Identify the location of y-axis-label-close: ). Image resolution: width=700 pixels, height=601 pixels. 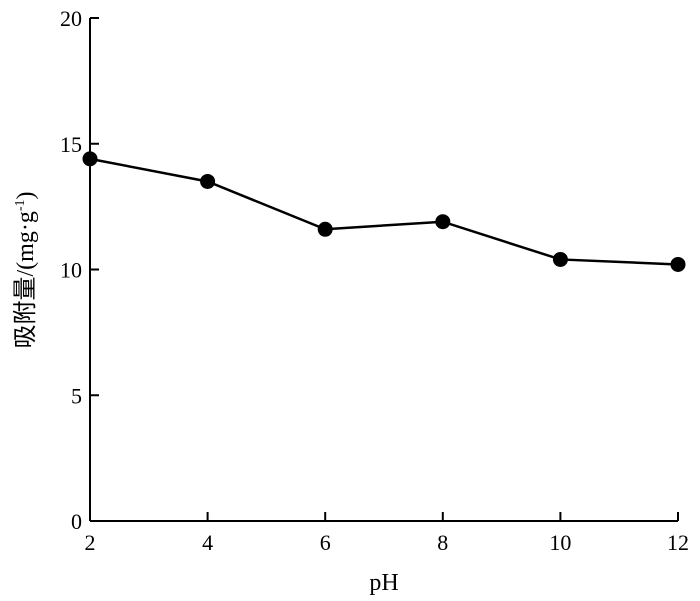
(26, 196).